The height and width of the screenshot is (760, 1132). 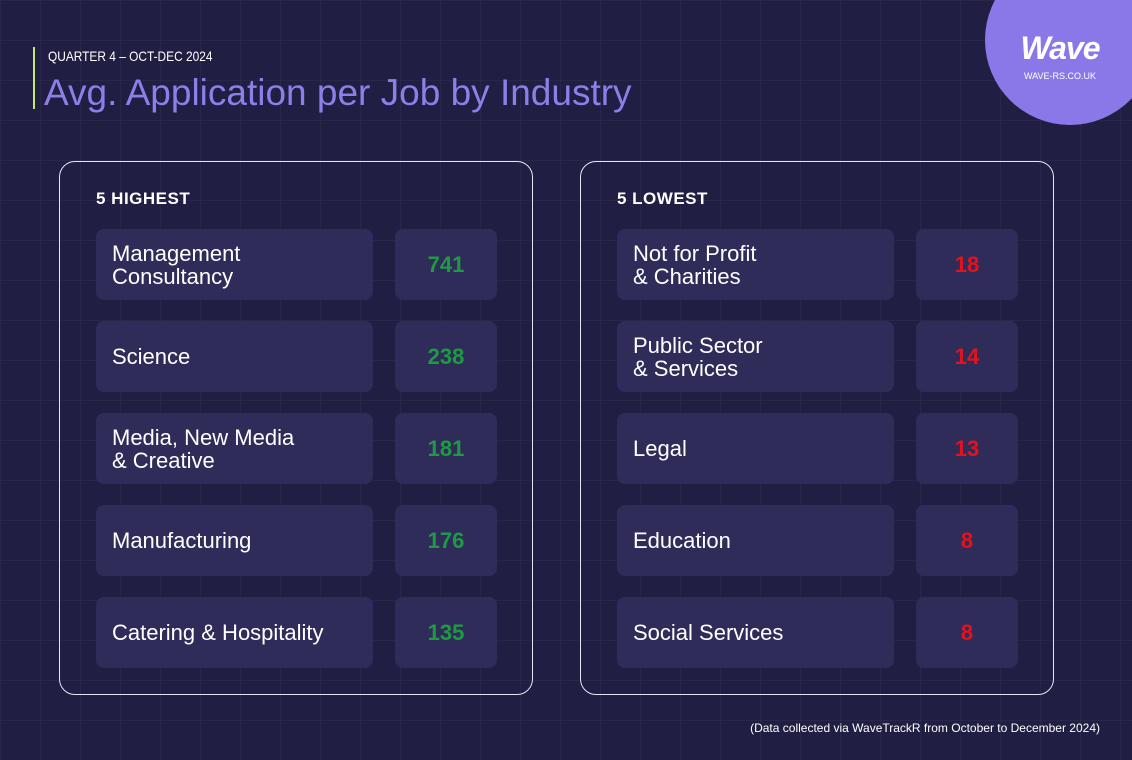 I want to click on industry-value: 181, so click(x=446, y=448).